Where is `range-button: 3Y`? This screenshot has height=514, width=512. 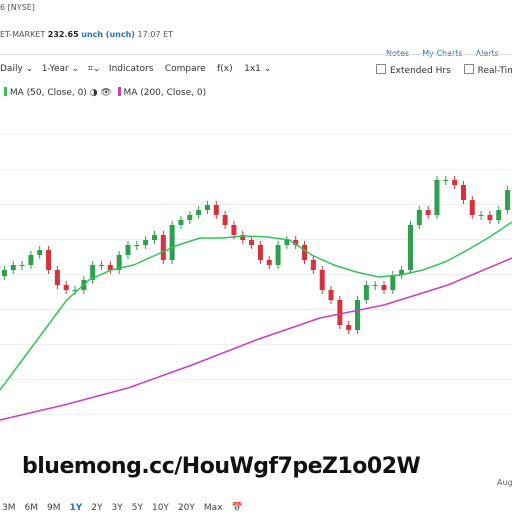 range-button: 3Y is located at coordinates (117, 508).